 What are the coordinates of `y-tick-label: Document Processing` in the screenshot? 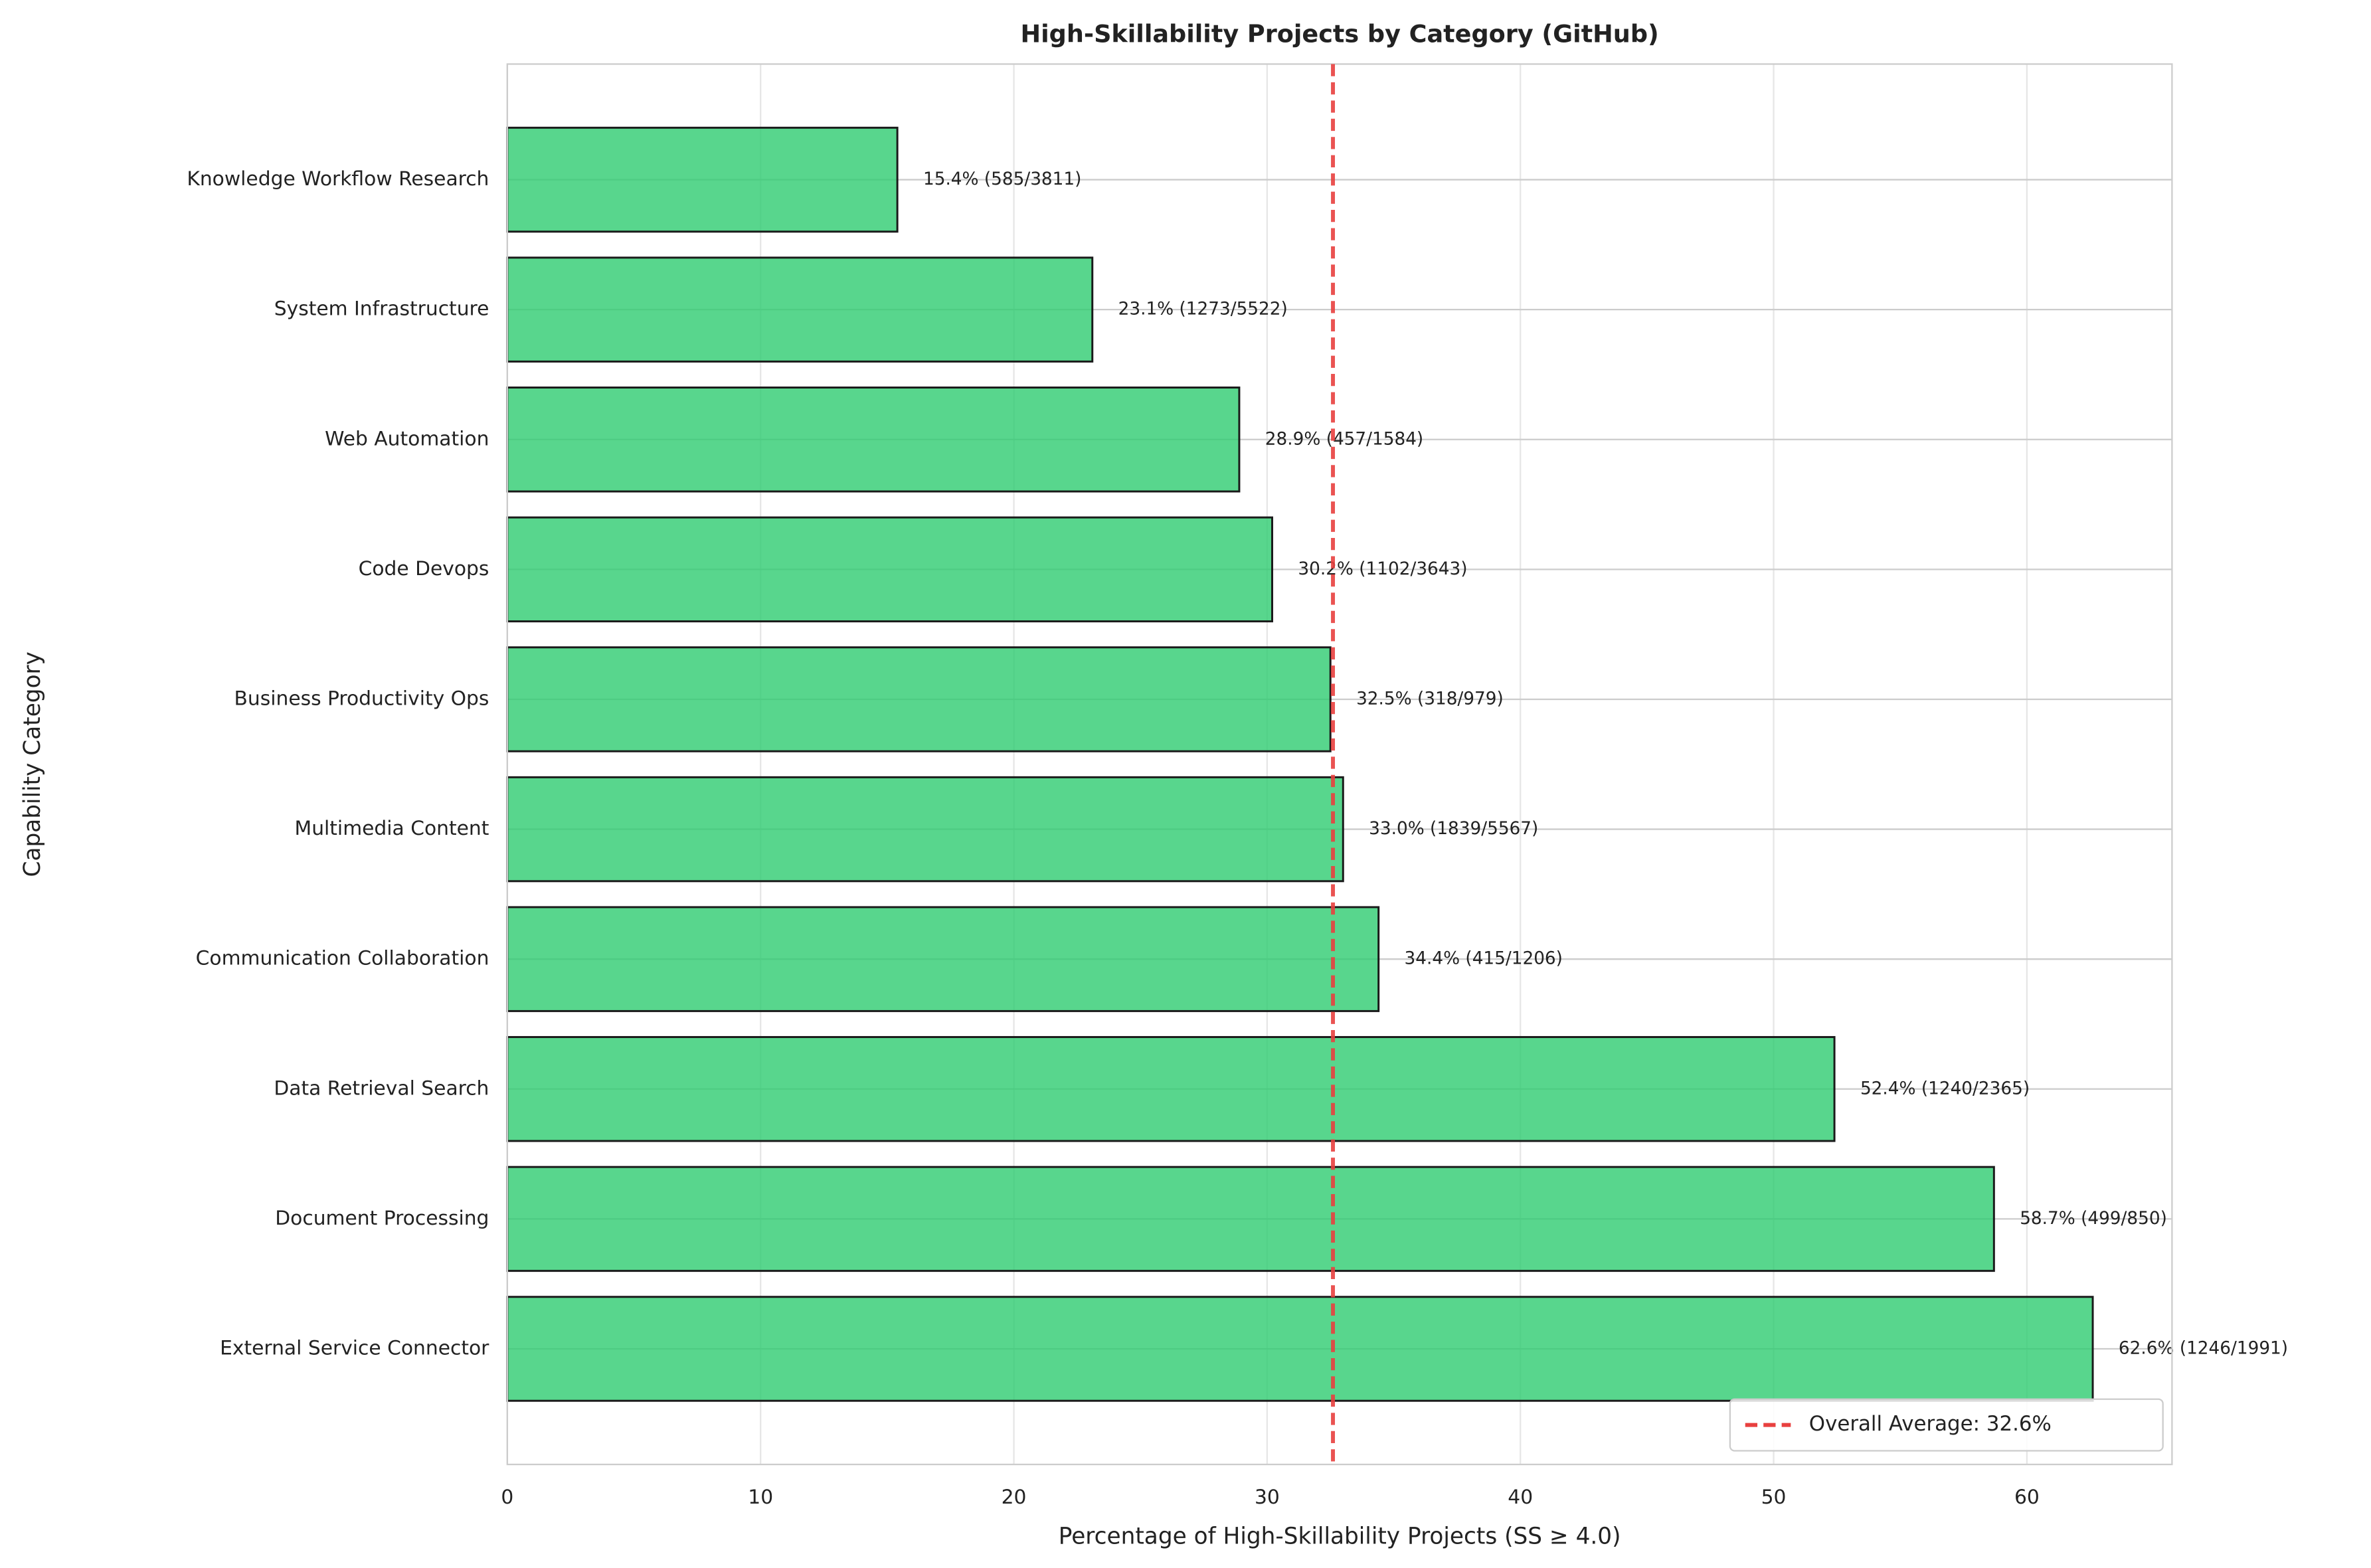 It's located at (382, 1218).